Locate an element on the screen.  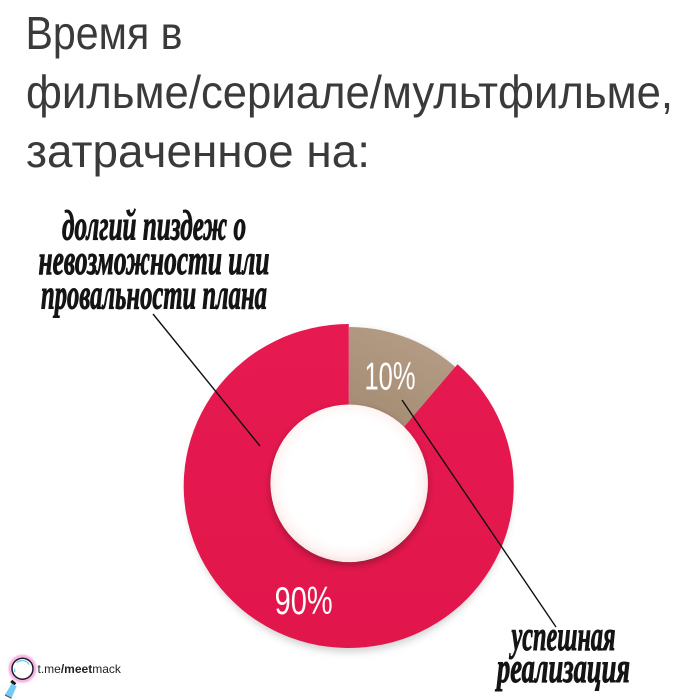
svg-text: невозможности или is located at coordinates (154, 261).